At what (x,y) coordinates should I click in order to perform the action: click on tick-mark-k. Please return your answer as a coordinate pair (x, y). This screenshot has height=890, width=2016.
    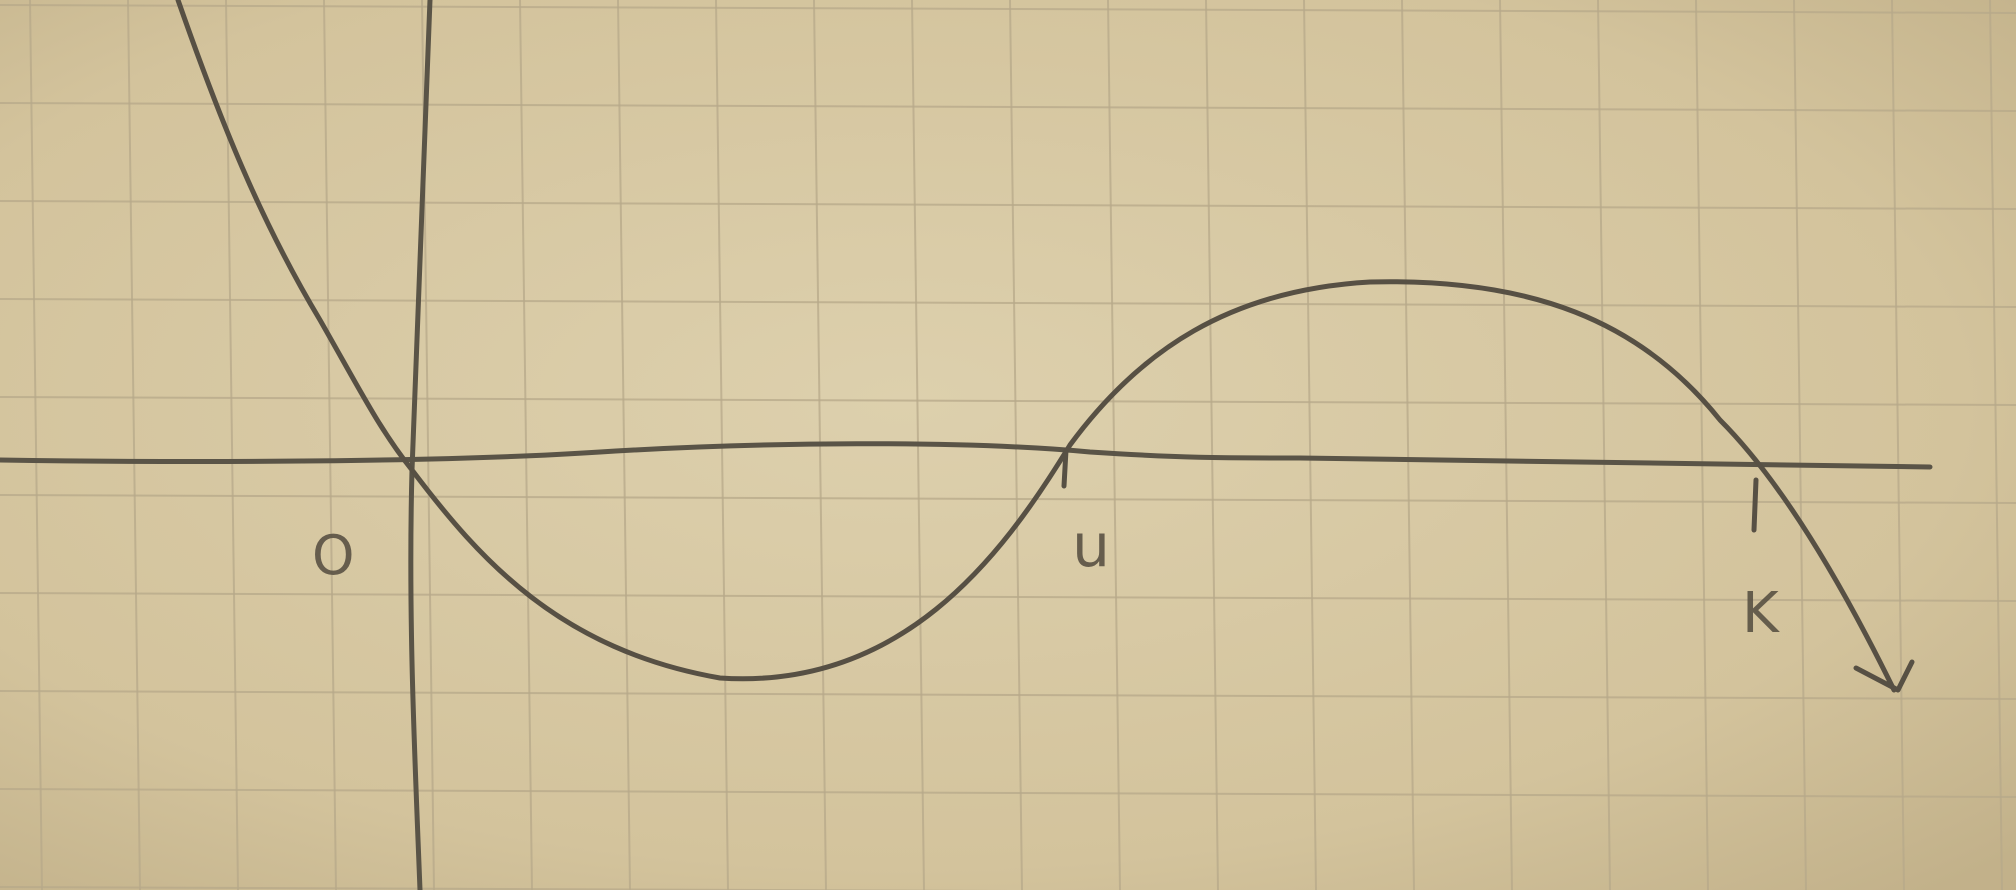
    Looking at the image, I should click on (1755, 505).